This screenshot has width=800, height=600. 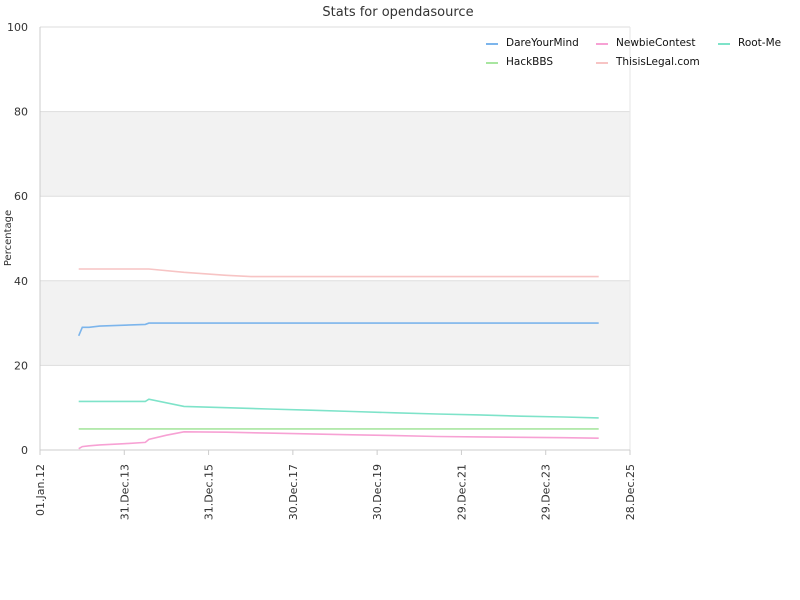 What do you see at coordinates (17, 27) in the screenshot?
I see `y-tick-label: 100` at bounding box center [17, 27].